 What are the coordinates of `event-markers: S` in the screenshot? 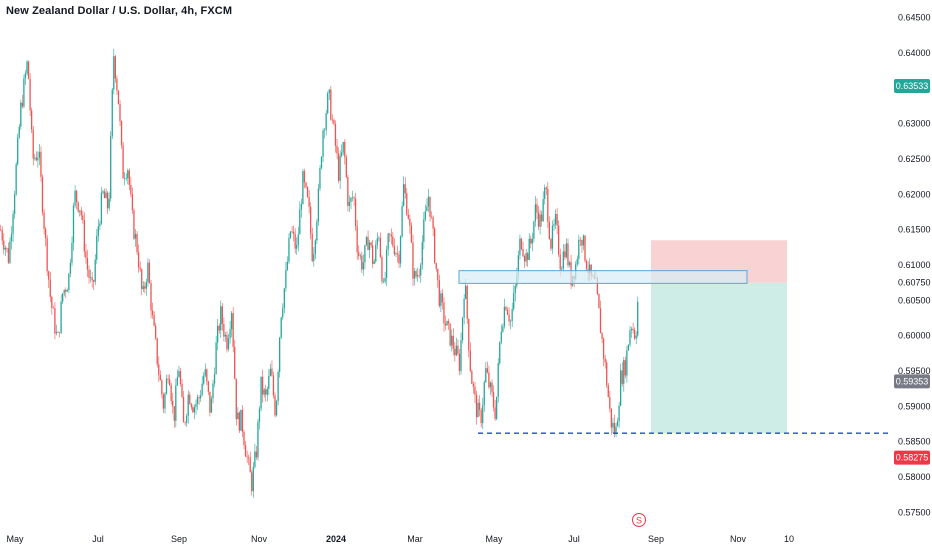 It's located at (639, 520).